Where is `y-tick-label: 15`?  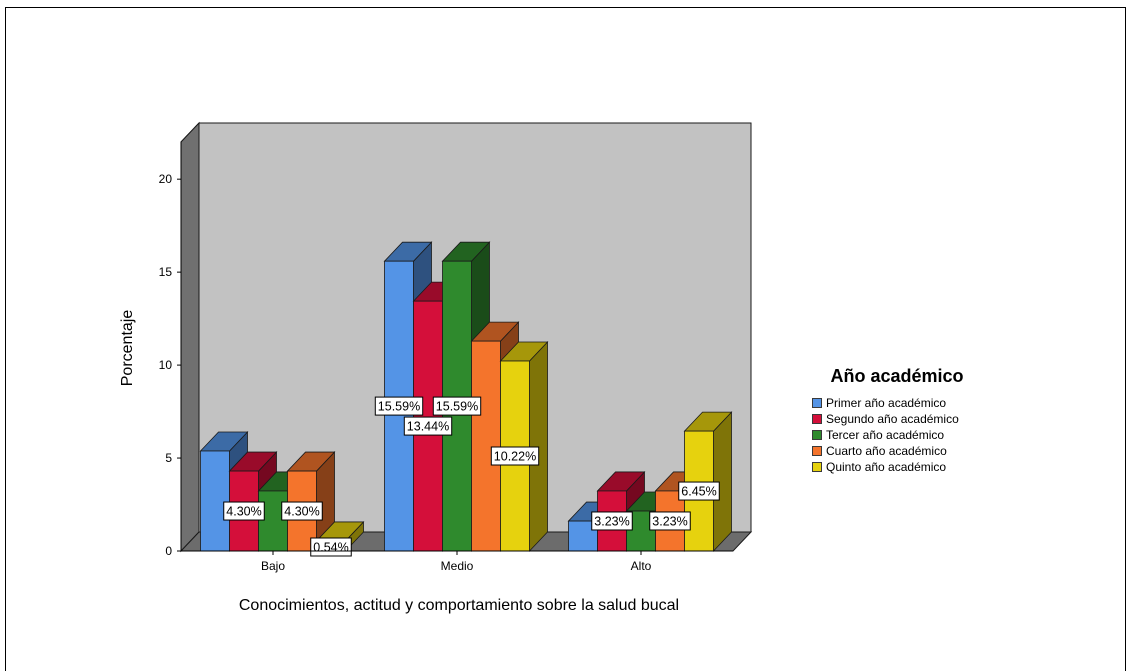
y-tick-label: 15 is located at coordinates (166, 272).